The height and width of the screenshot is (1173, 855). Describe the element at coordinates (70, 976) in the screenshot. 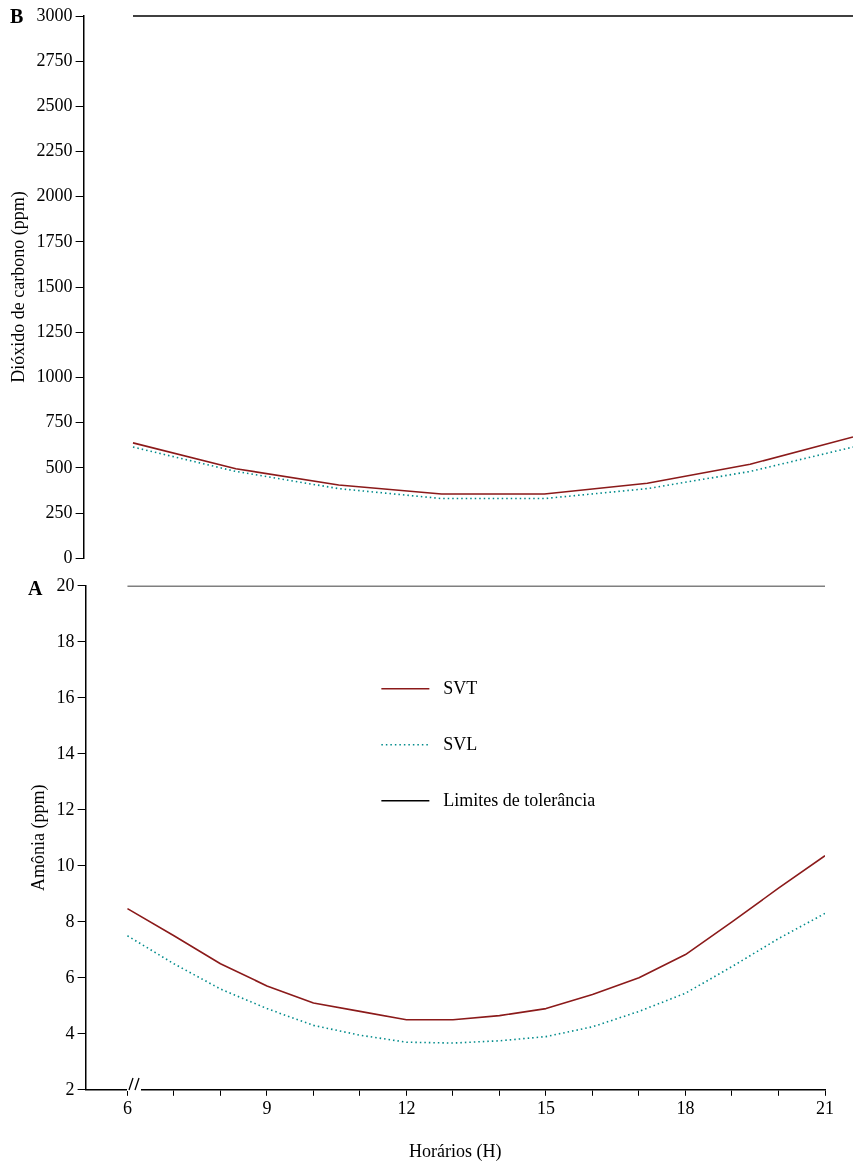

I see `y-tick-label: 6` at that location.